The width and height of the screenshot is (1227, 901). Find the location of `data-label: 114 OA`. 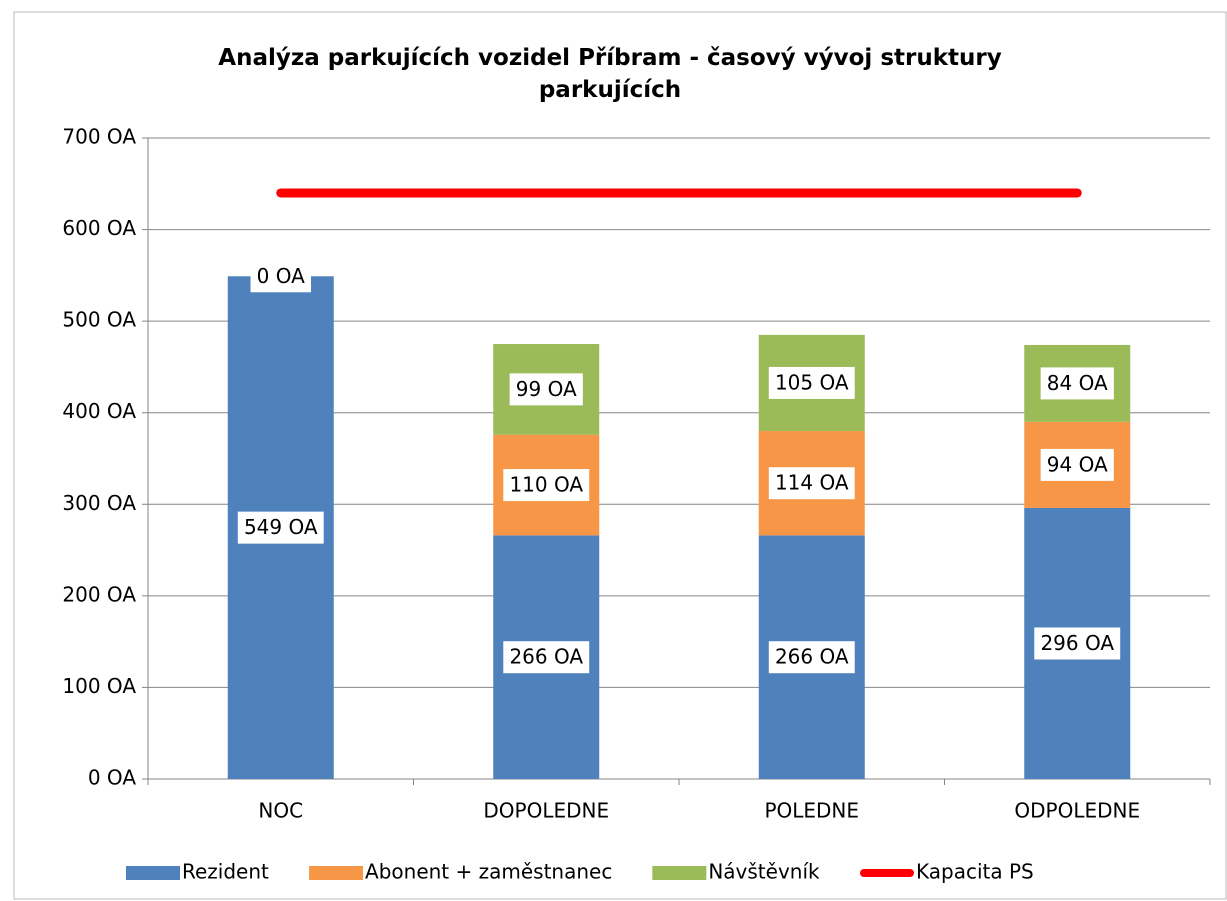

data-label: 114 OA is located at coordinates (812, 483).